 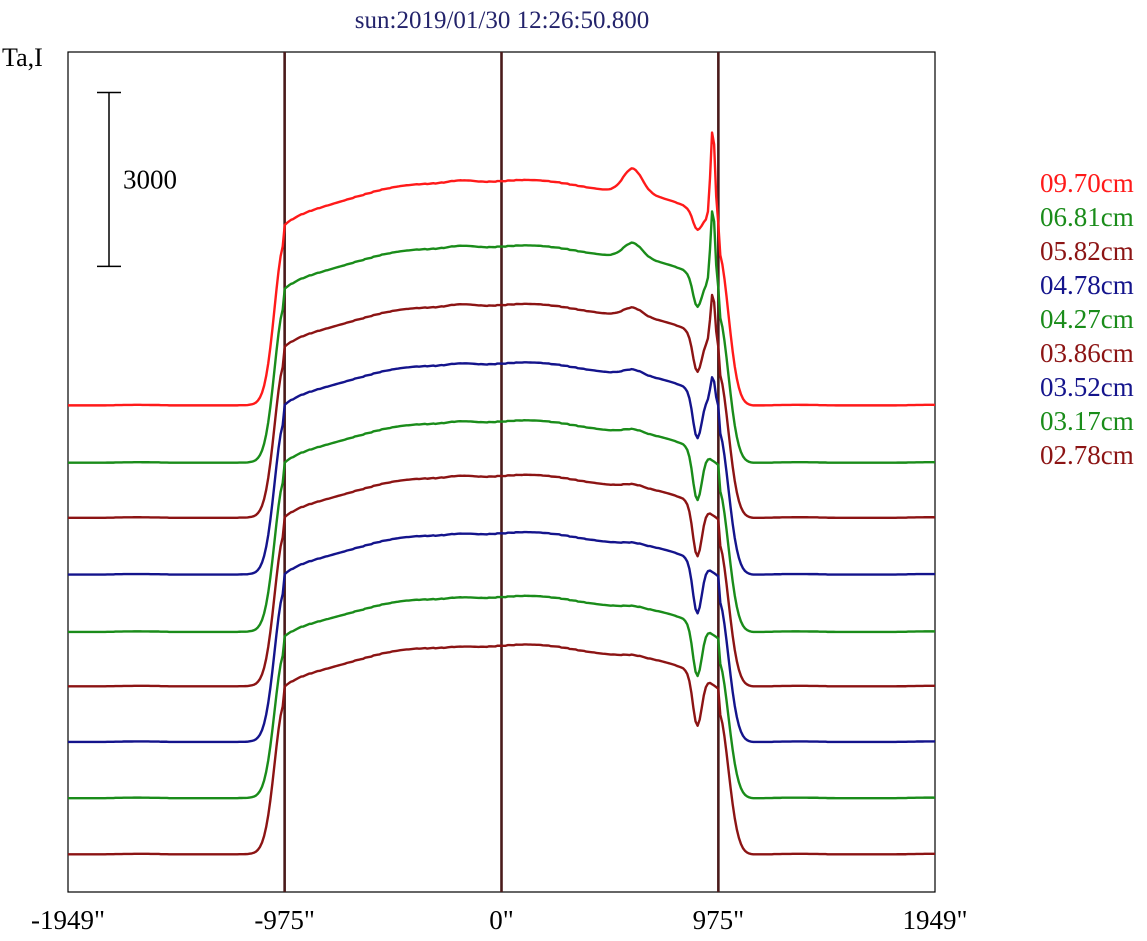 I want to click on x-tick-label: 1949", so click(x=934, y=920).